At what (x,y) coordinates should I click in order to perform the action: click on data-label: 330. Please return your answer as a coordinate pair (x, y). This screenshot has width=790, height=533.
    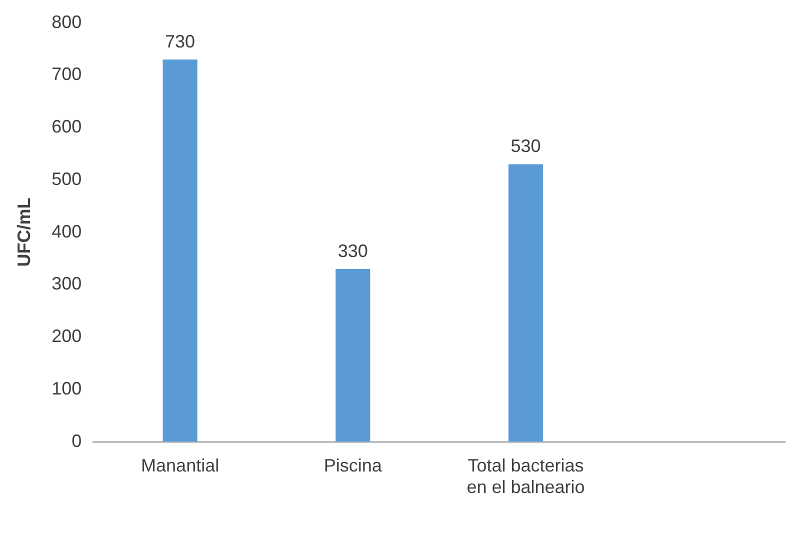
    Looking at the image, I should click on (353, 250).